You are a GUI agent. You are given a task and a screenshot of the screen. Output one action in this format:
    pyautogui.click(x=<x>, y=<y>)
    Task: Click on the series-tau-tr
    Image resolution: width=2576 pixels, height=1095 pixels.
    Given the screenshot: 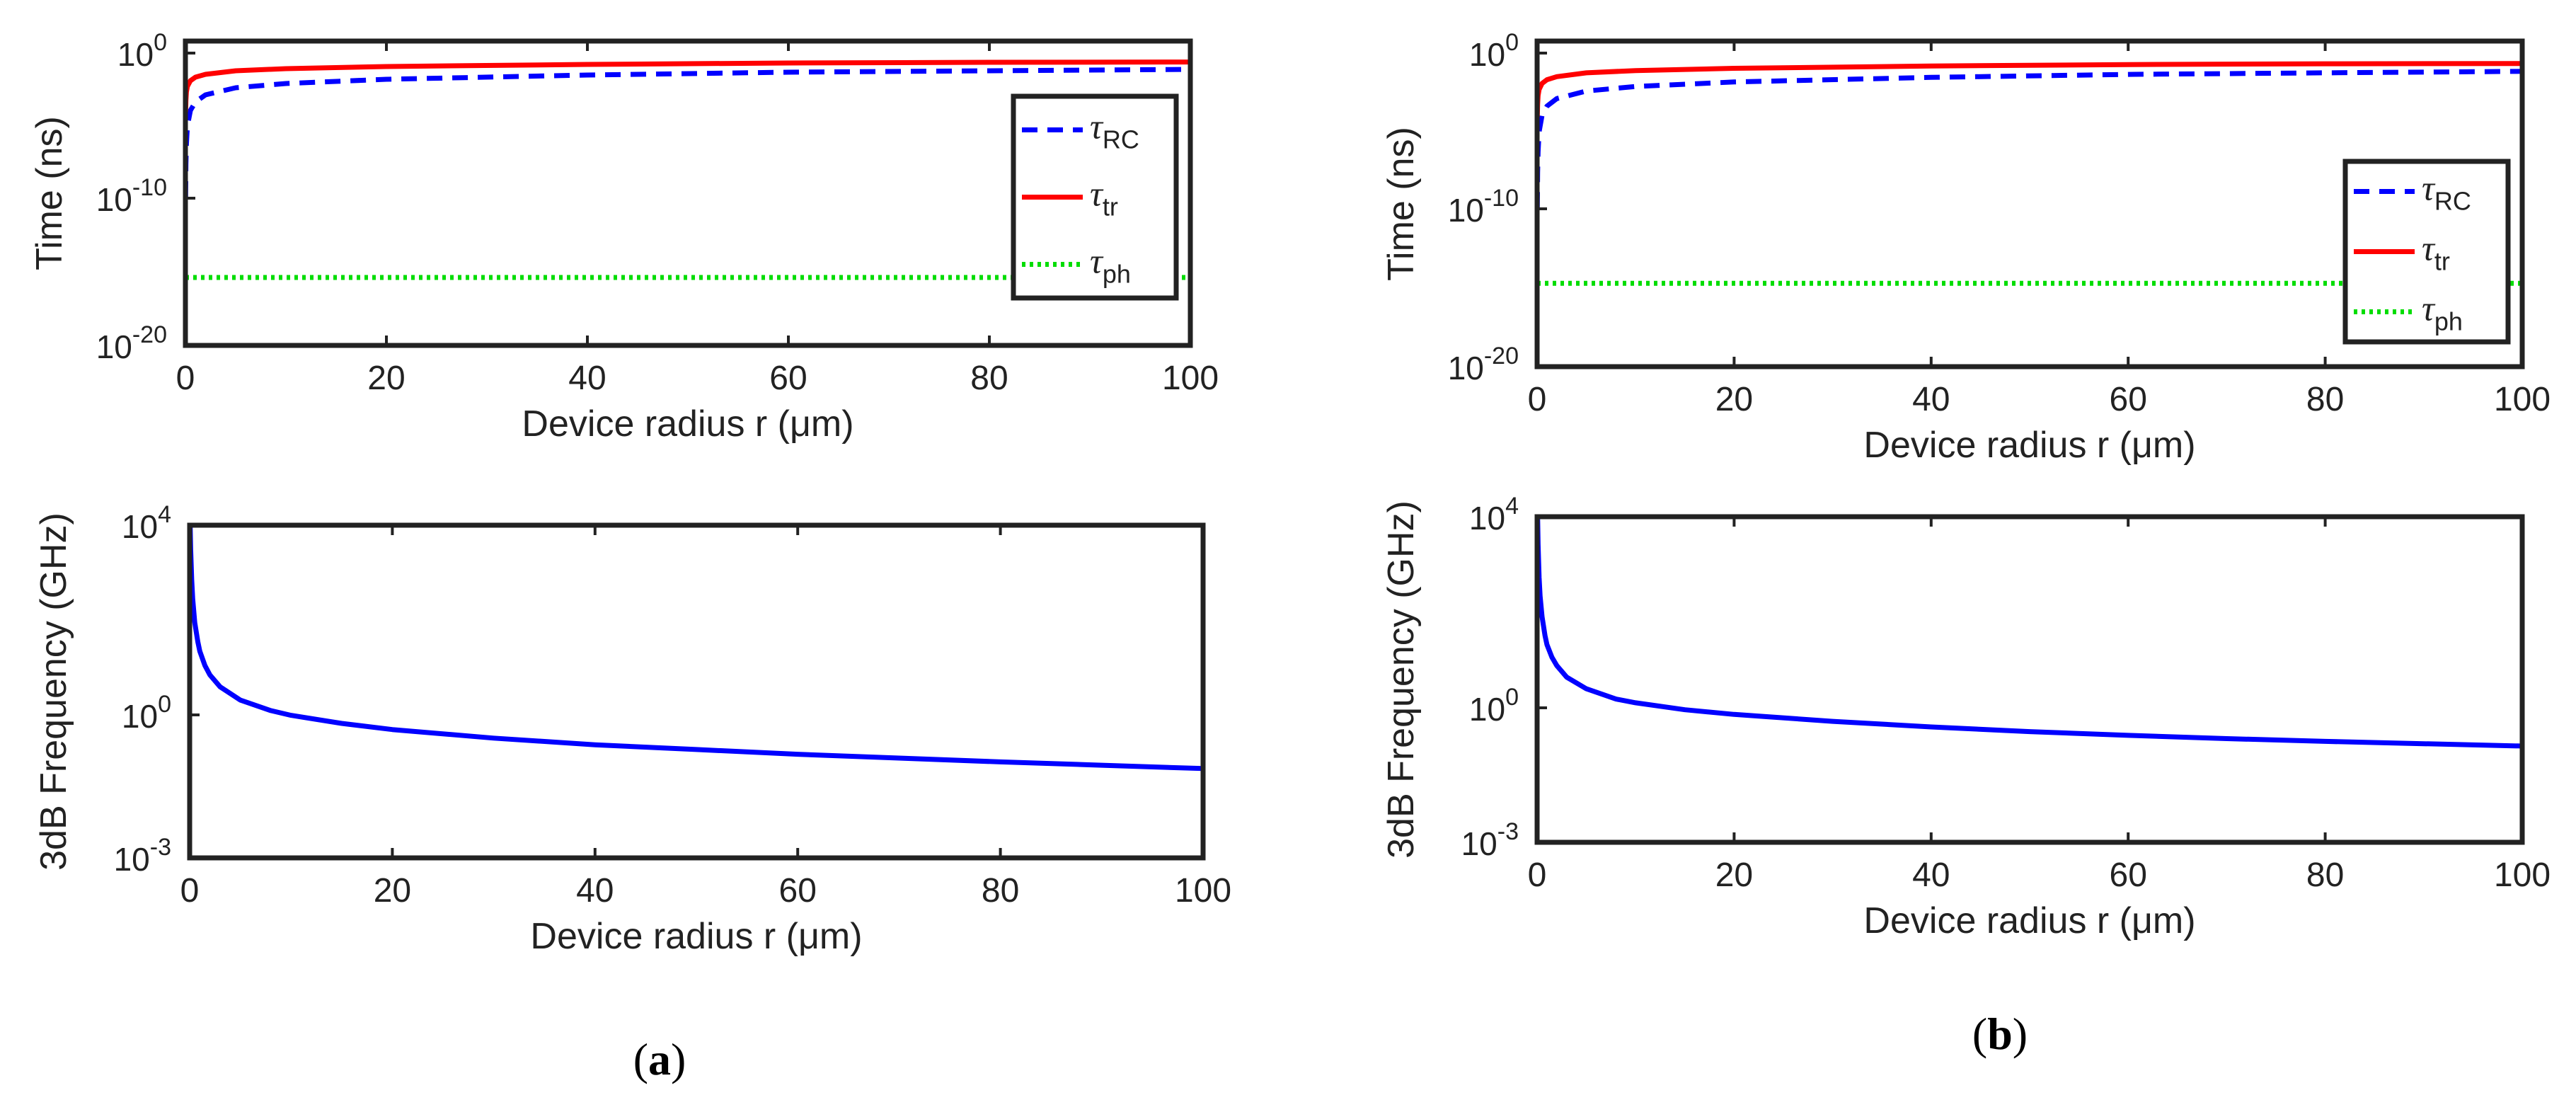 What is the action you would take?
    pyautogui.click(x=2030, y=89)
    